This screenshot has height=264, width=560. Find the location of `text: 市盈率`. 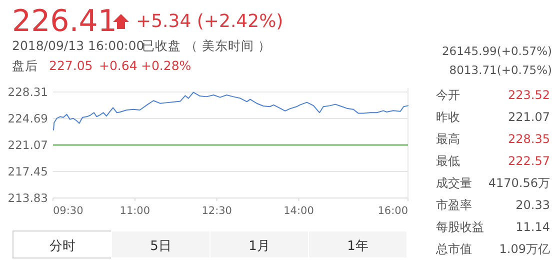

text: 市盈率 is located at coordinates (454, 205).